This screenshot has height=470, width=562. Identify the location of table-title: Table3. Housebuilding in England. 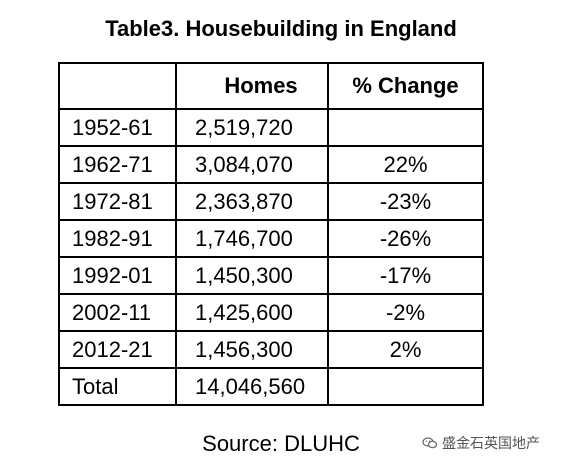
(281, 28).